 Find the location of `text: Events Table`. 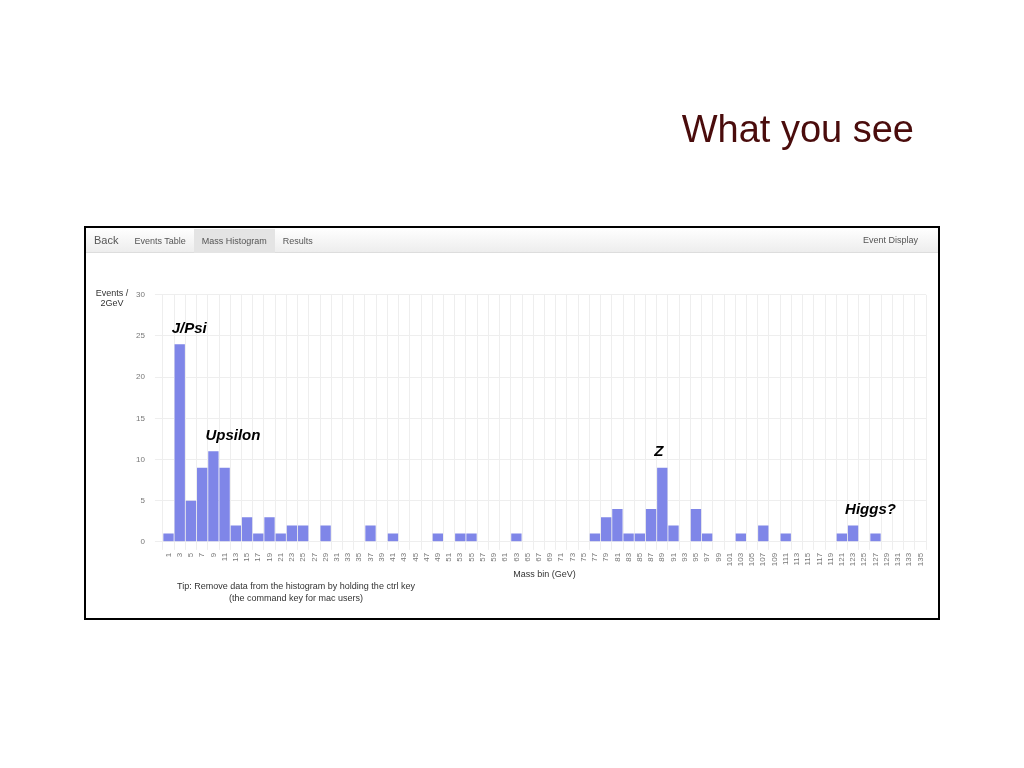

text: Events Table is located at coordinates (160, 241).